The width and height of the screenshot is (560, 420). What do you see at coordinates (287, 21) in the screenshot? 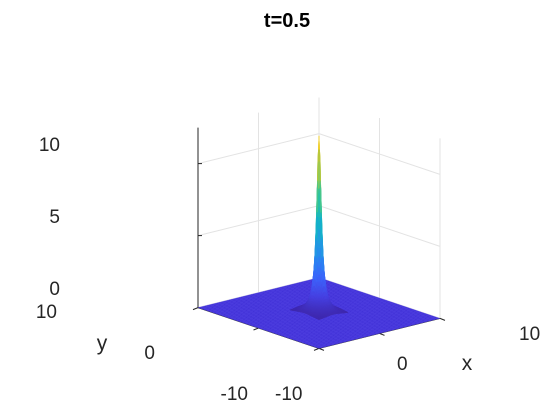
I see `chart-title: t=0.5` at bounding box center [287, 21].